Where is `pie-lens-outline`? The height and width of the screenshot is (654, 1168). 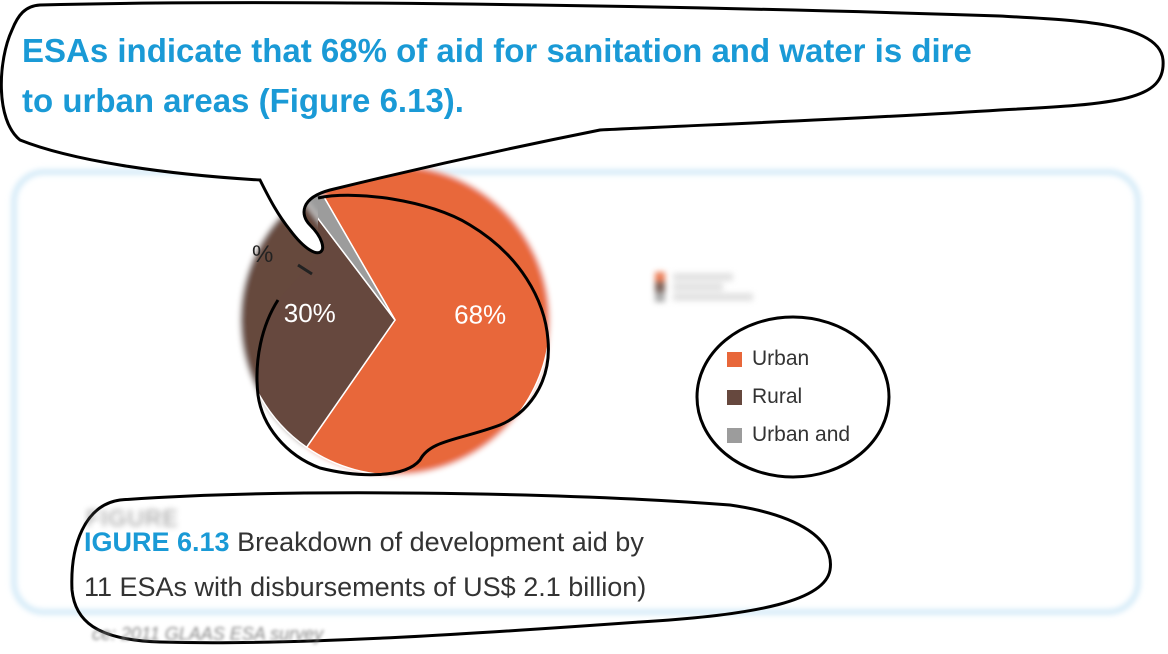
pie-lens-outline is located at coordinates (402, 335).